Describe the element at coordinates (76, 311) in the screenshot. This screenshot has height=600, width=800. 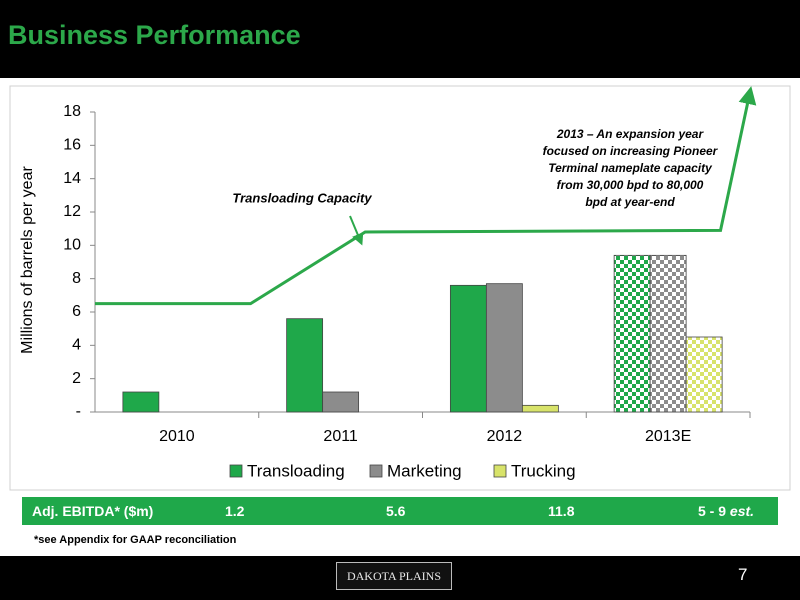
I see `y-tick-label: 6` at that location.